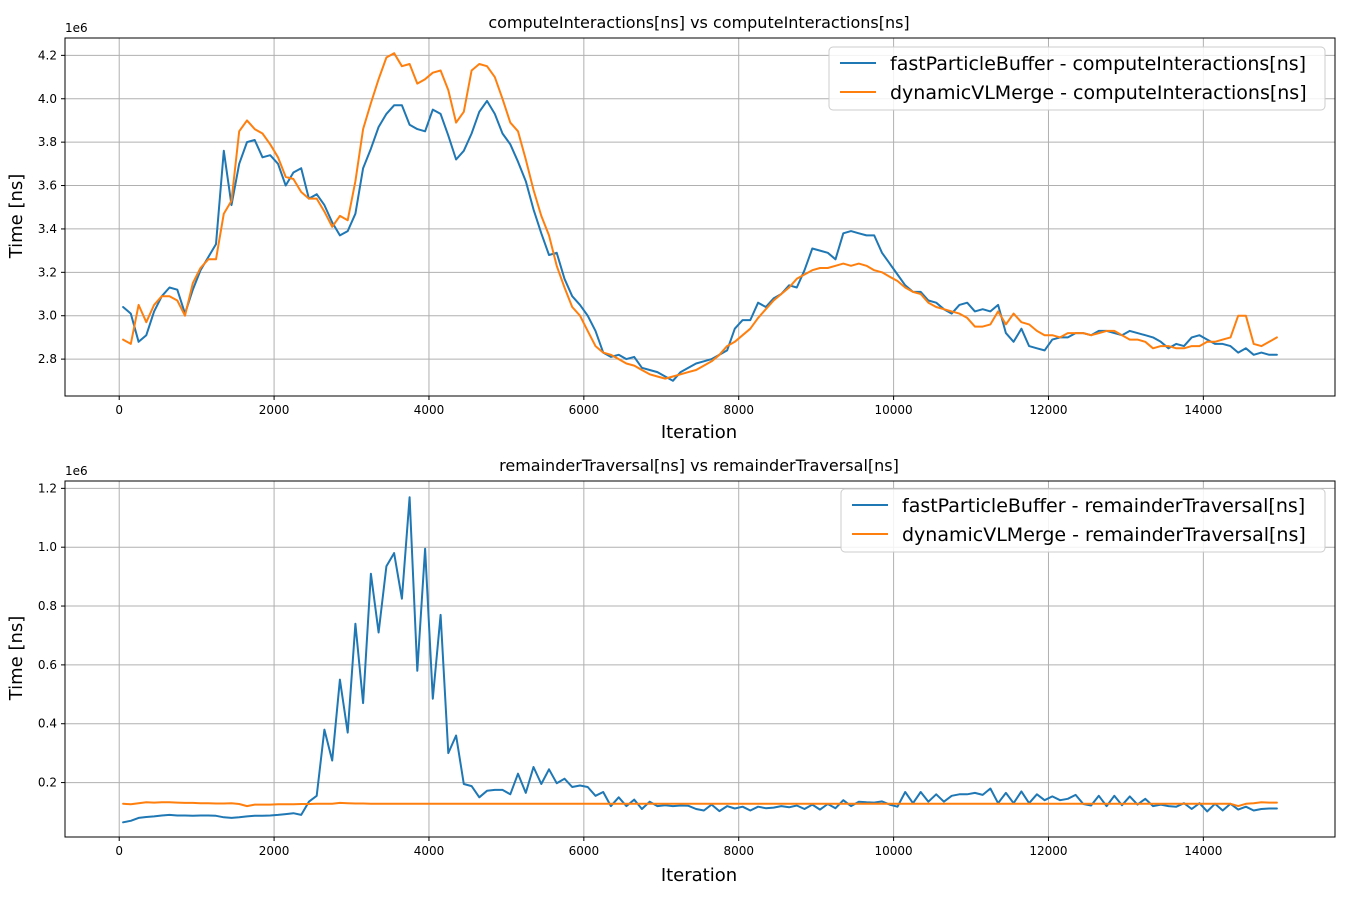  Describe the element at coordinates (47, 488) in the screenshot. I see `y-tick-label: 1.2` at that location.